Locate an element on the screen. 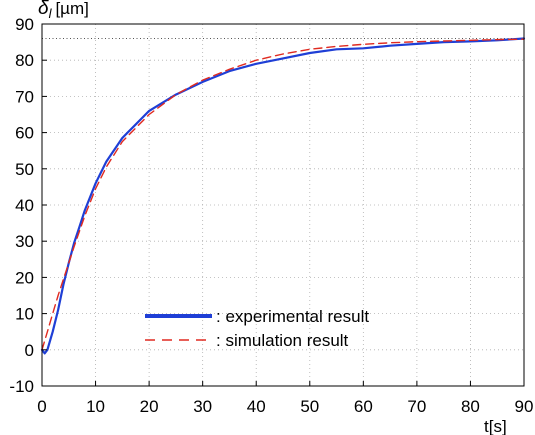 The width and height of the screenshot is (535, 435). y-axis-label-subscript: l is located at coordinates (51, 13).